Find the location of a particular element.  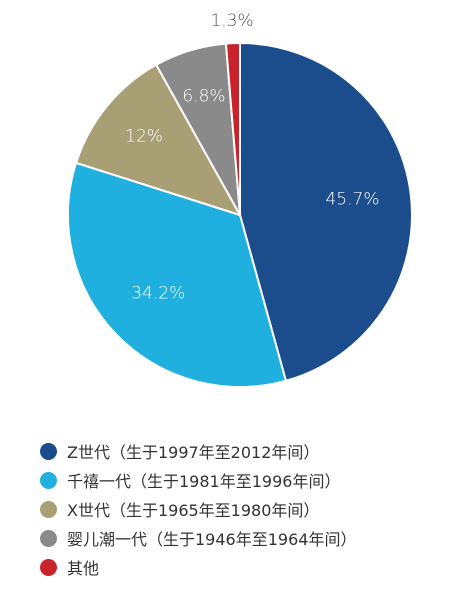

legend-item-baby-boomers: 婴儿潮一代（生于1946年至1964年间） is located at coordinates (250, 538).